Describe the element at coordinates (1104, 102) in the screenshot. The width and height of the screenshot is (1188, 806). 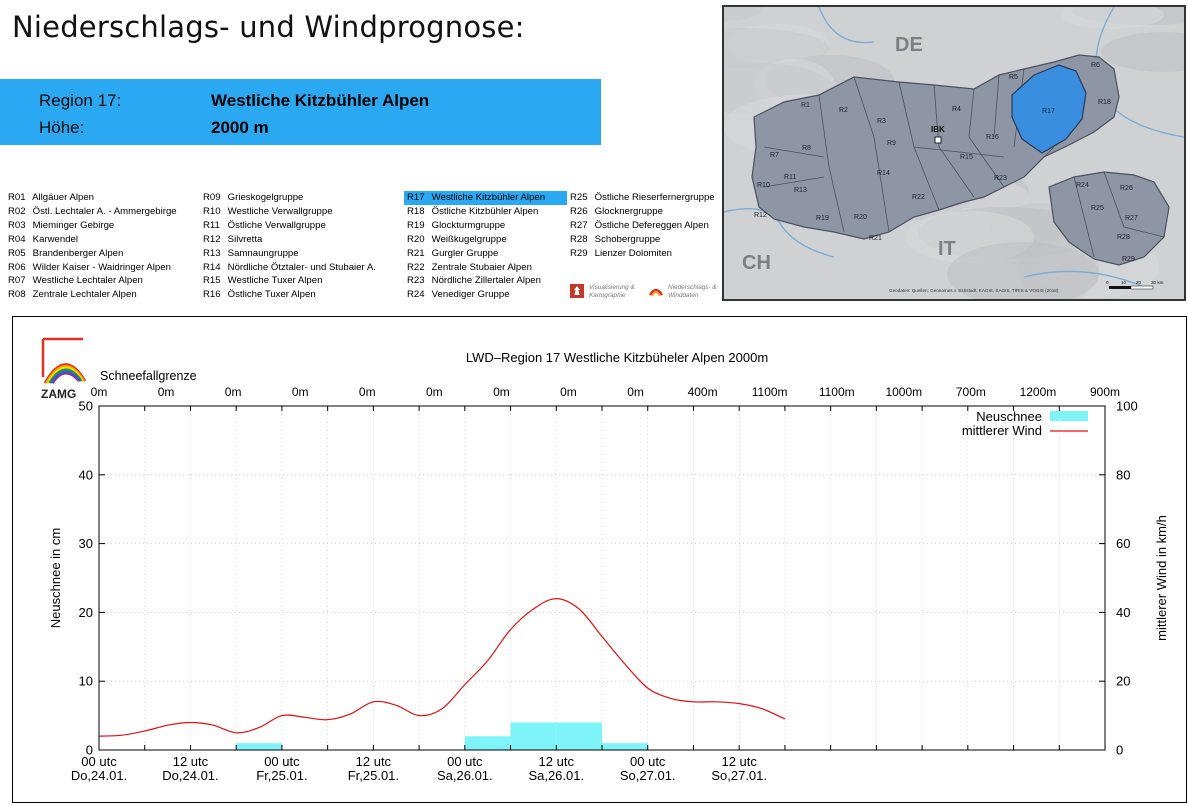
I see `map-label-r18: R18` at that location.